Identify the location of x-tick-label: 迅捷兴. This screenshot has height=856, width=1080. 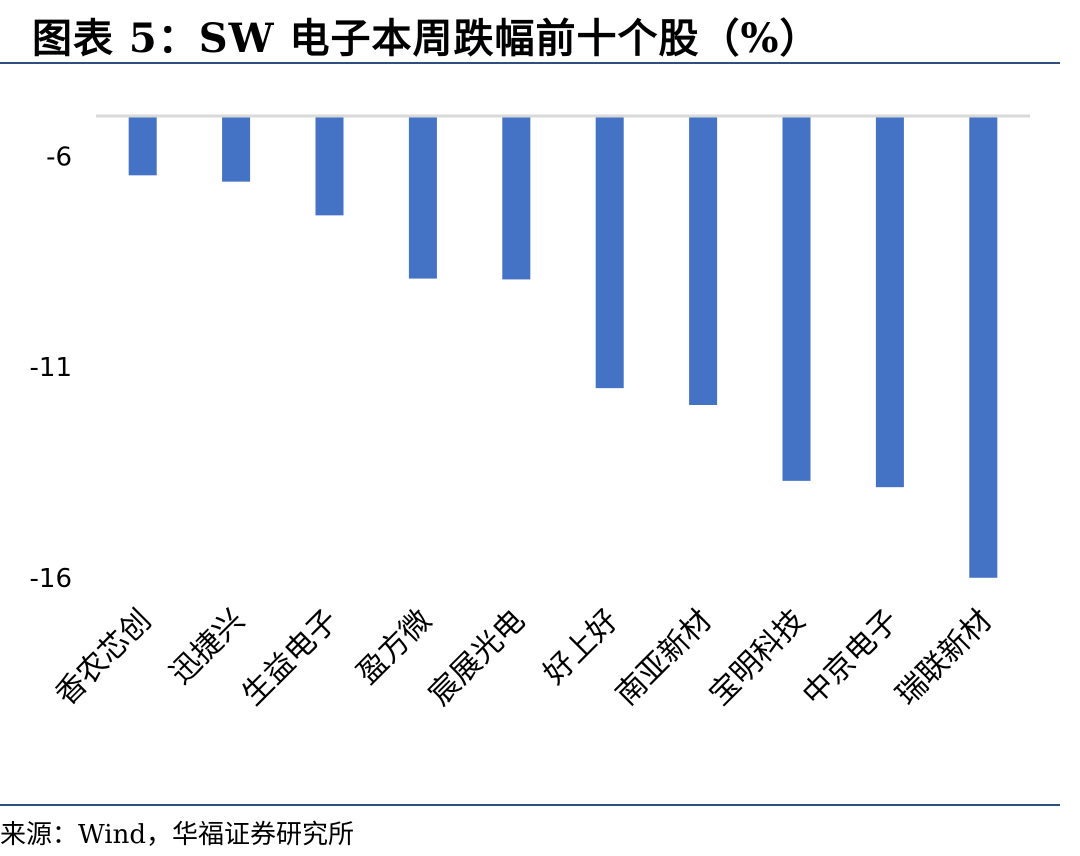
(207, 647).